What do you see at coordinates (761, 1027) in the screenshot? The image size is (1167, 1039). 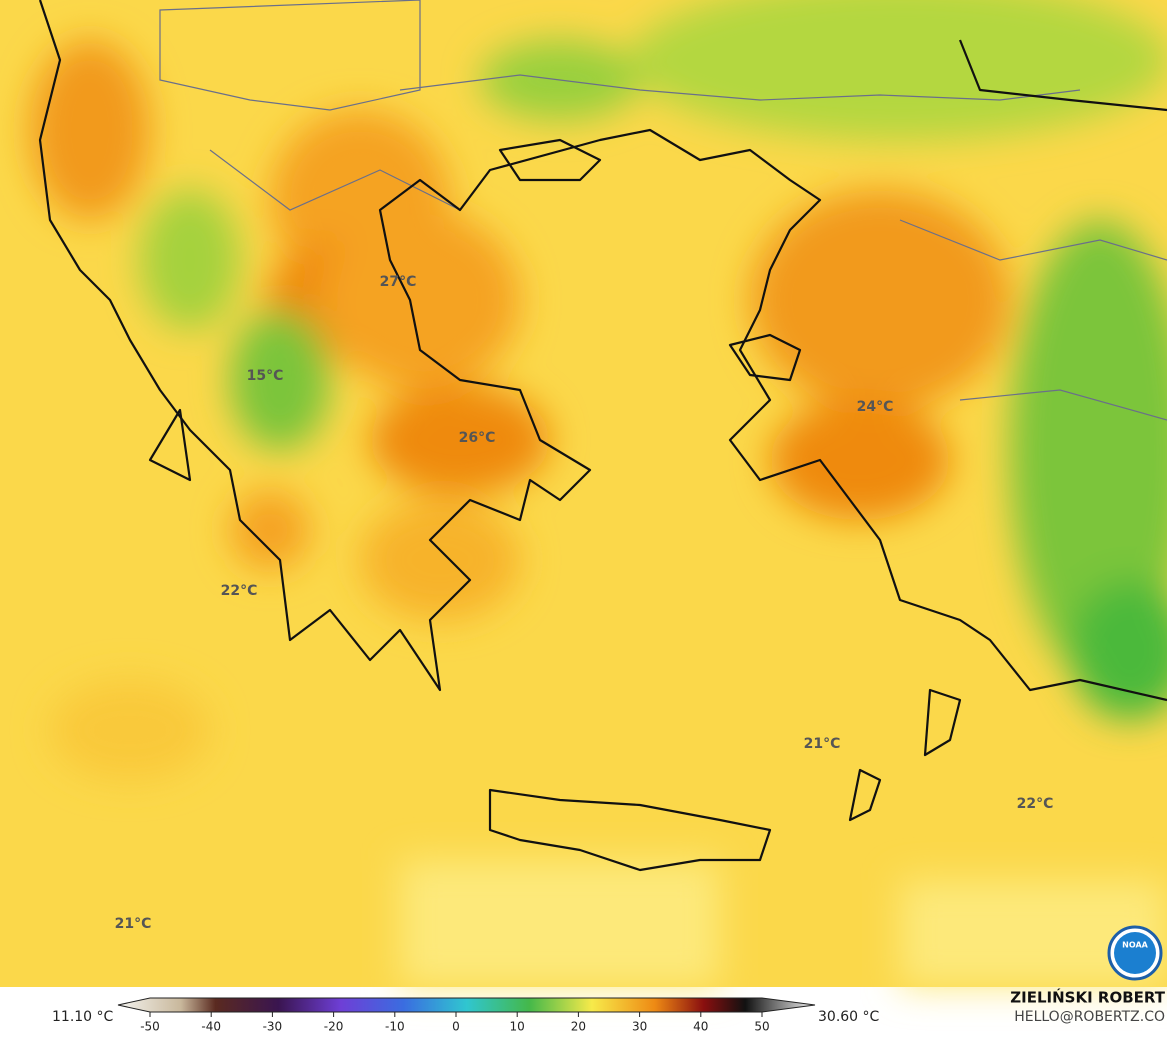 I see `colorbar-tick-label: 50` at bounding box center [761, 1027].